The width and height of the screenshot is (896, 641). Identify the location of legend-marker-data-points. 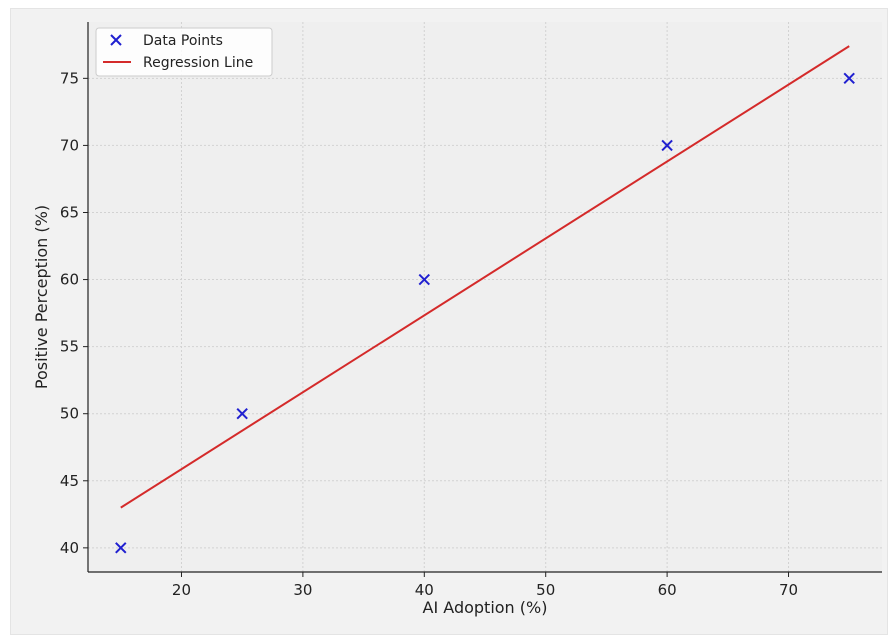
(116, 40).